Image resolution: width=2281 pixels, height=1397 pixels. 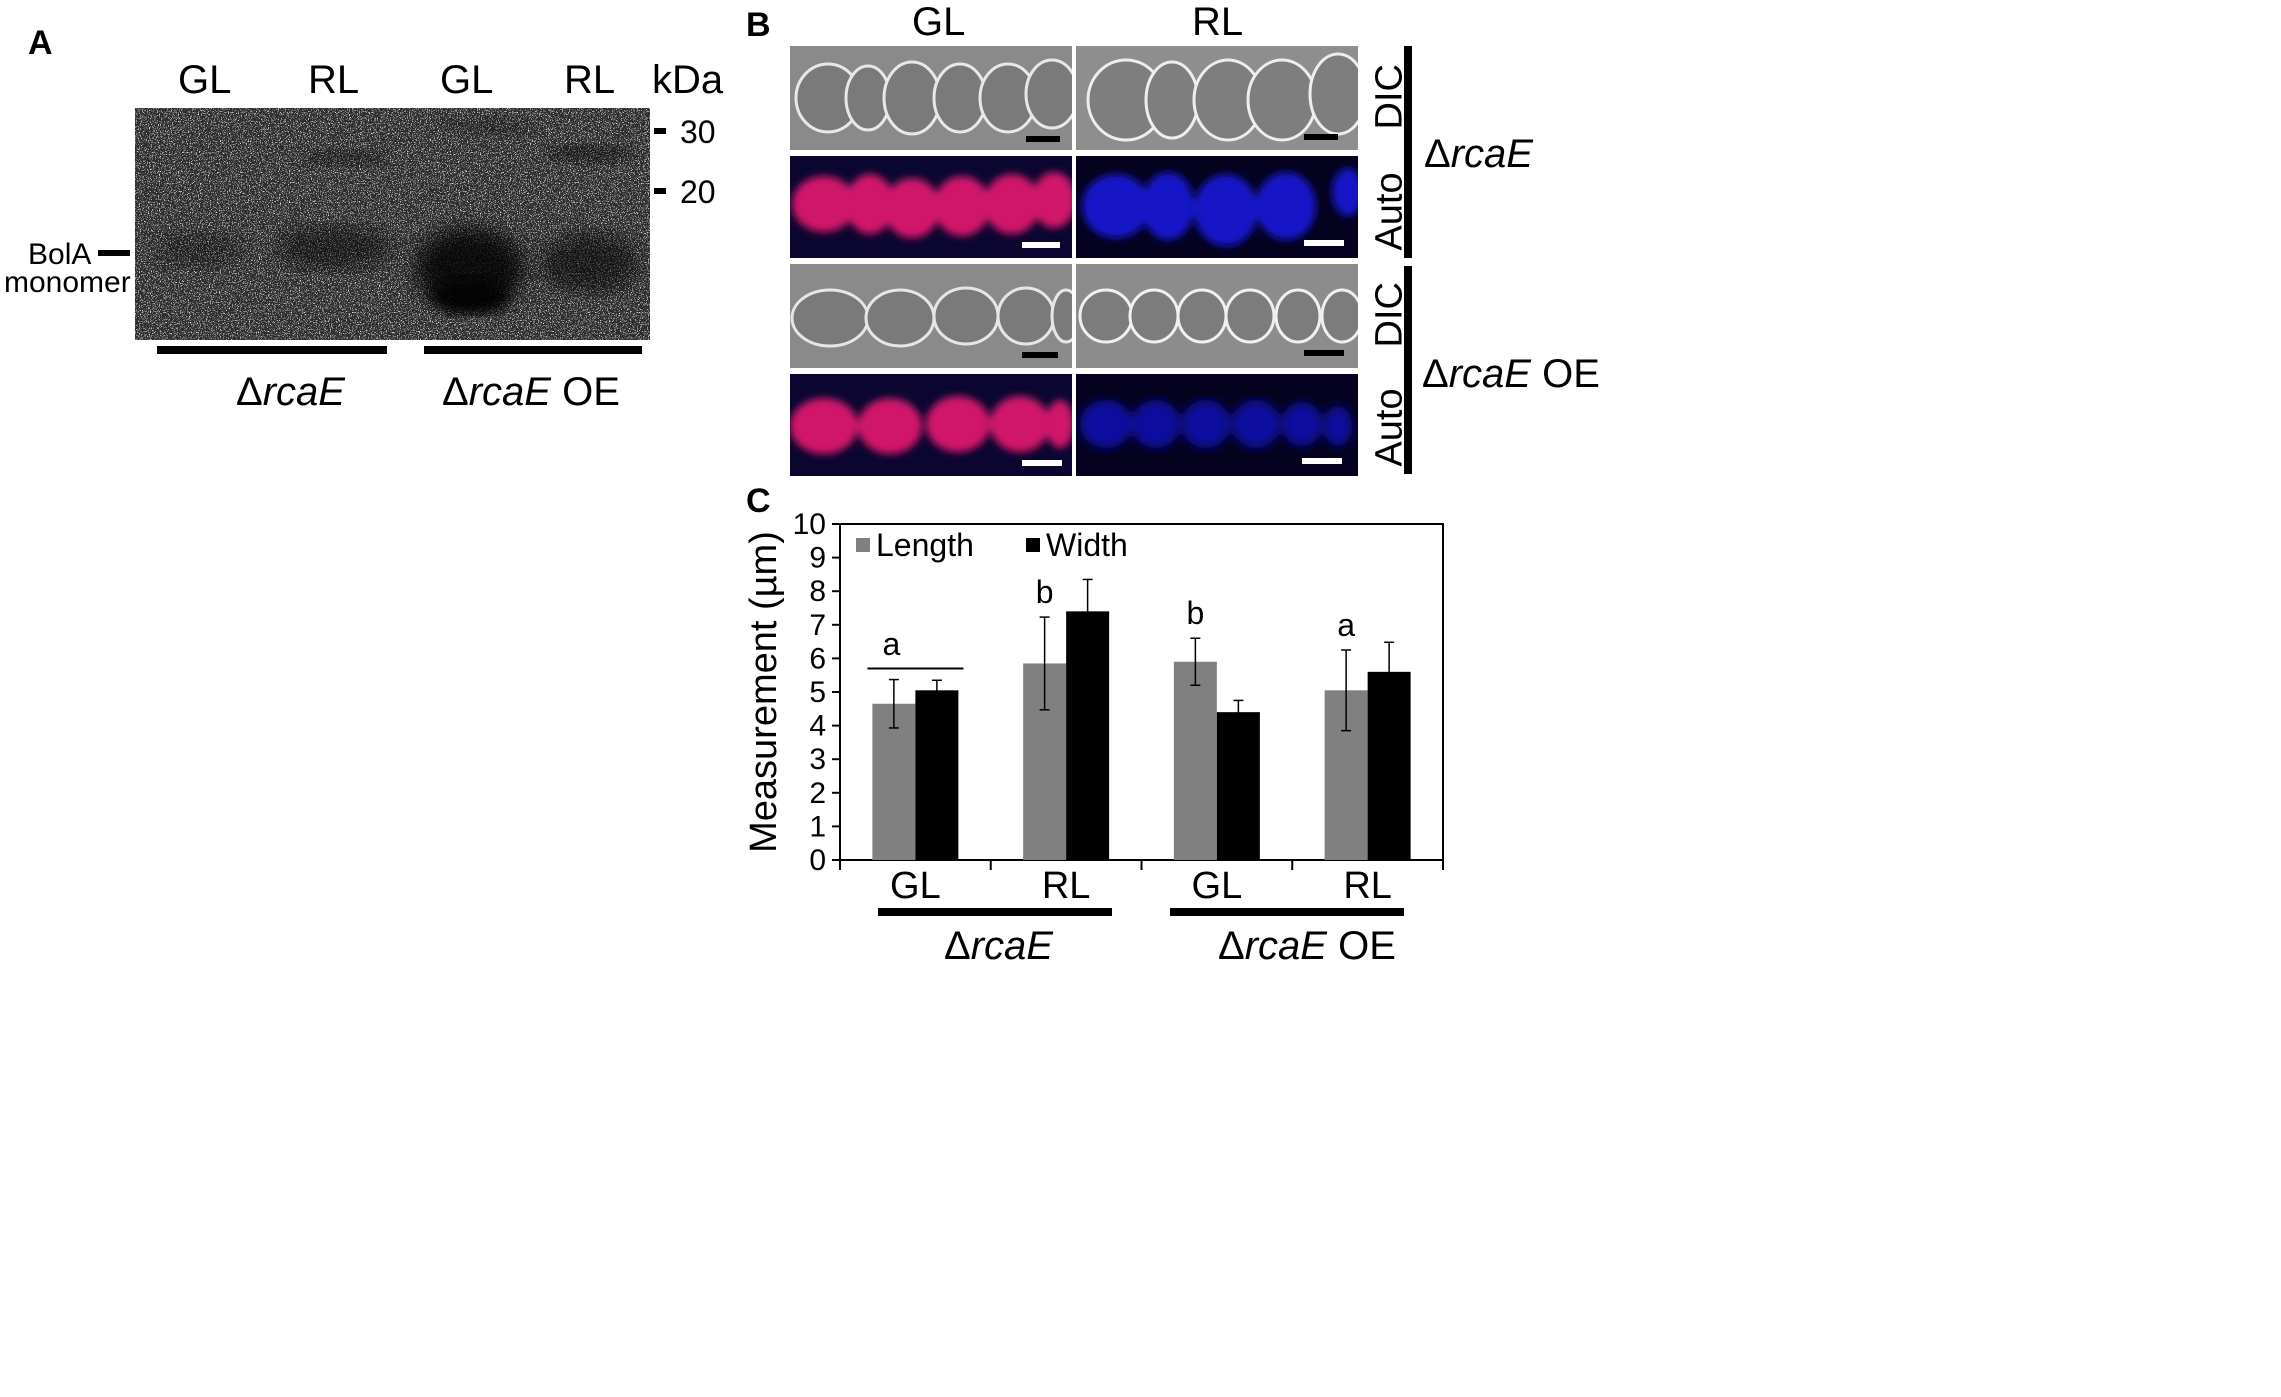 What do you see at coordinates (1087, 545) in the screenshot?
I see `legend-label-width: Width` at bounding box center [1087, 545].